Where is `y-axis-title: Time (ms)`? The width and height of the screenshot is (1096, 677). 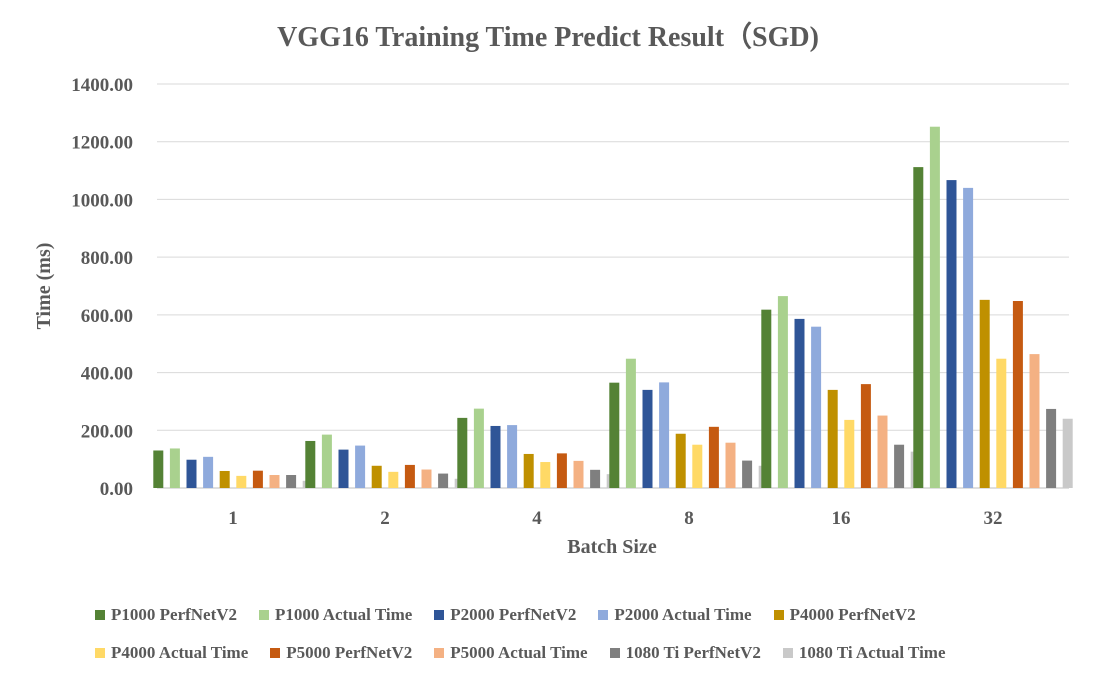 y-axis-title: Time (ms) is located at coordinates (44, 286).